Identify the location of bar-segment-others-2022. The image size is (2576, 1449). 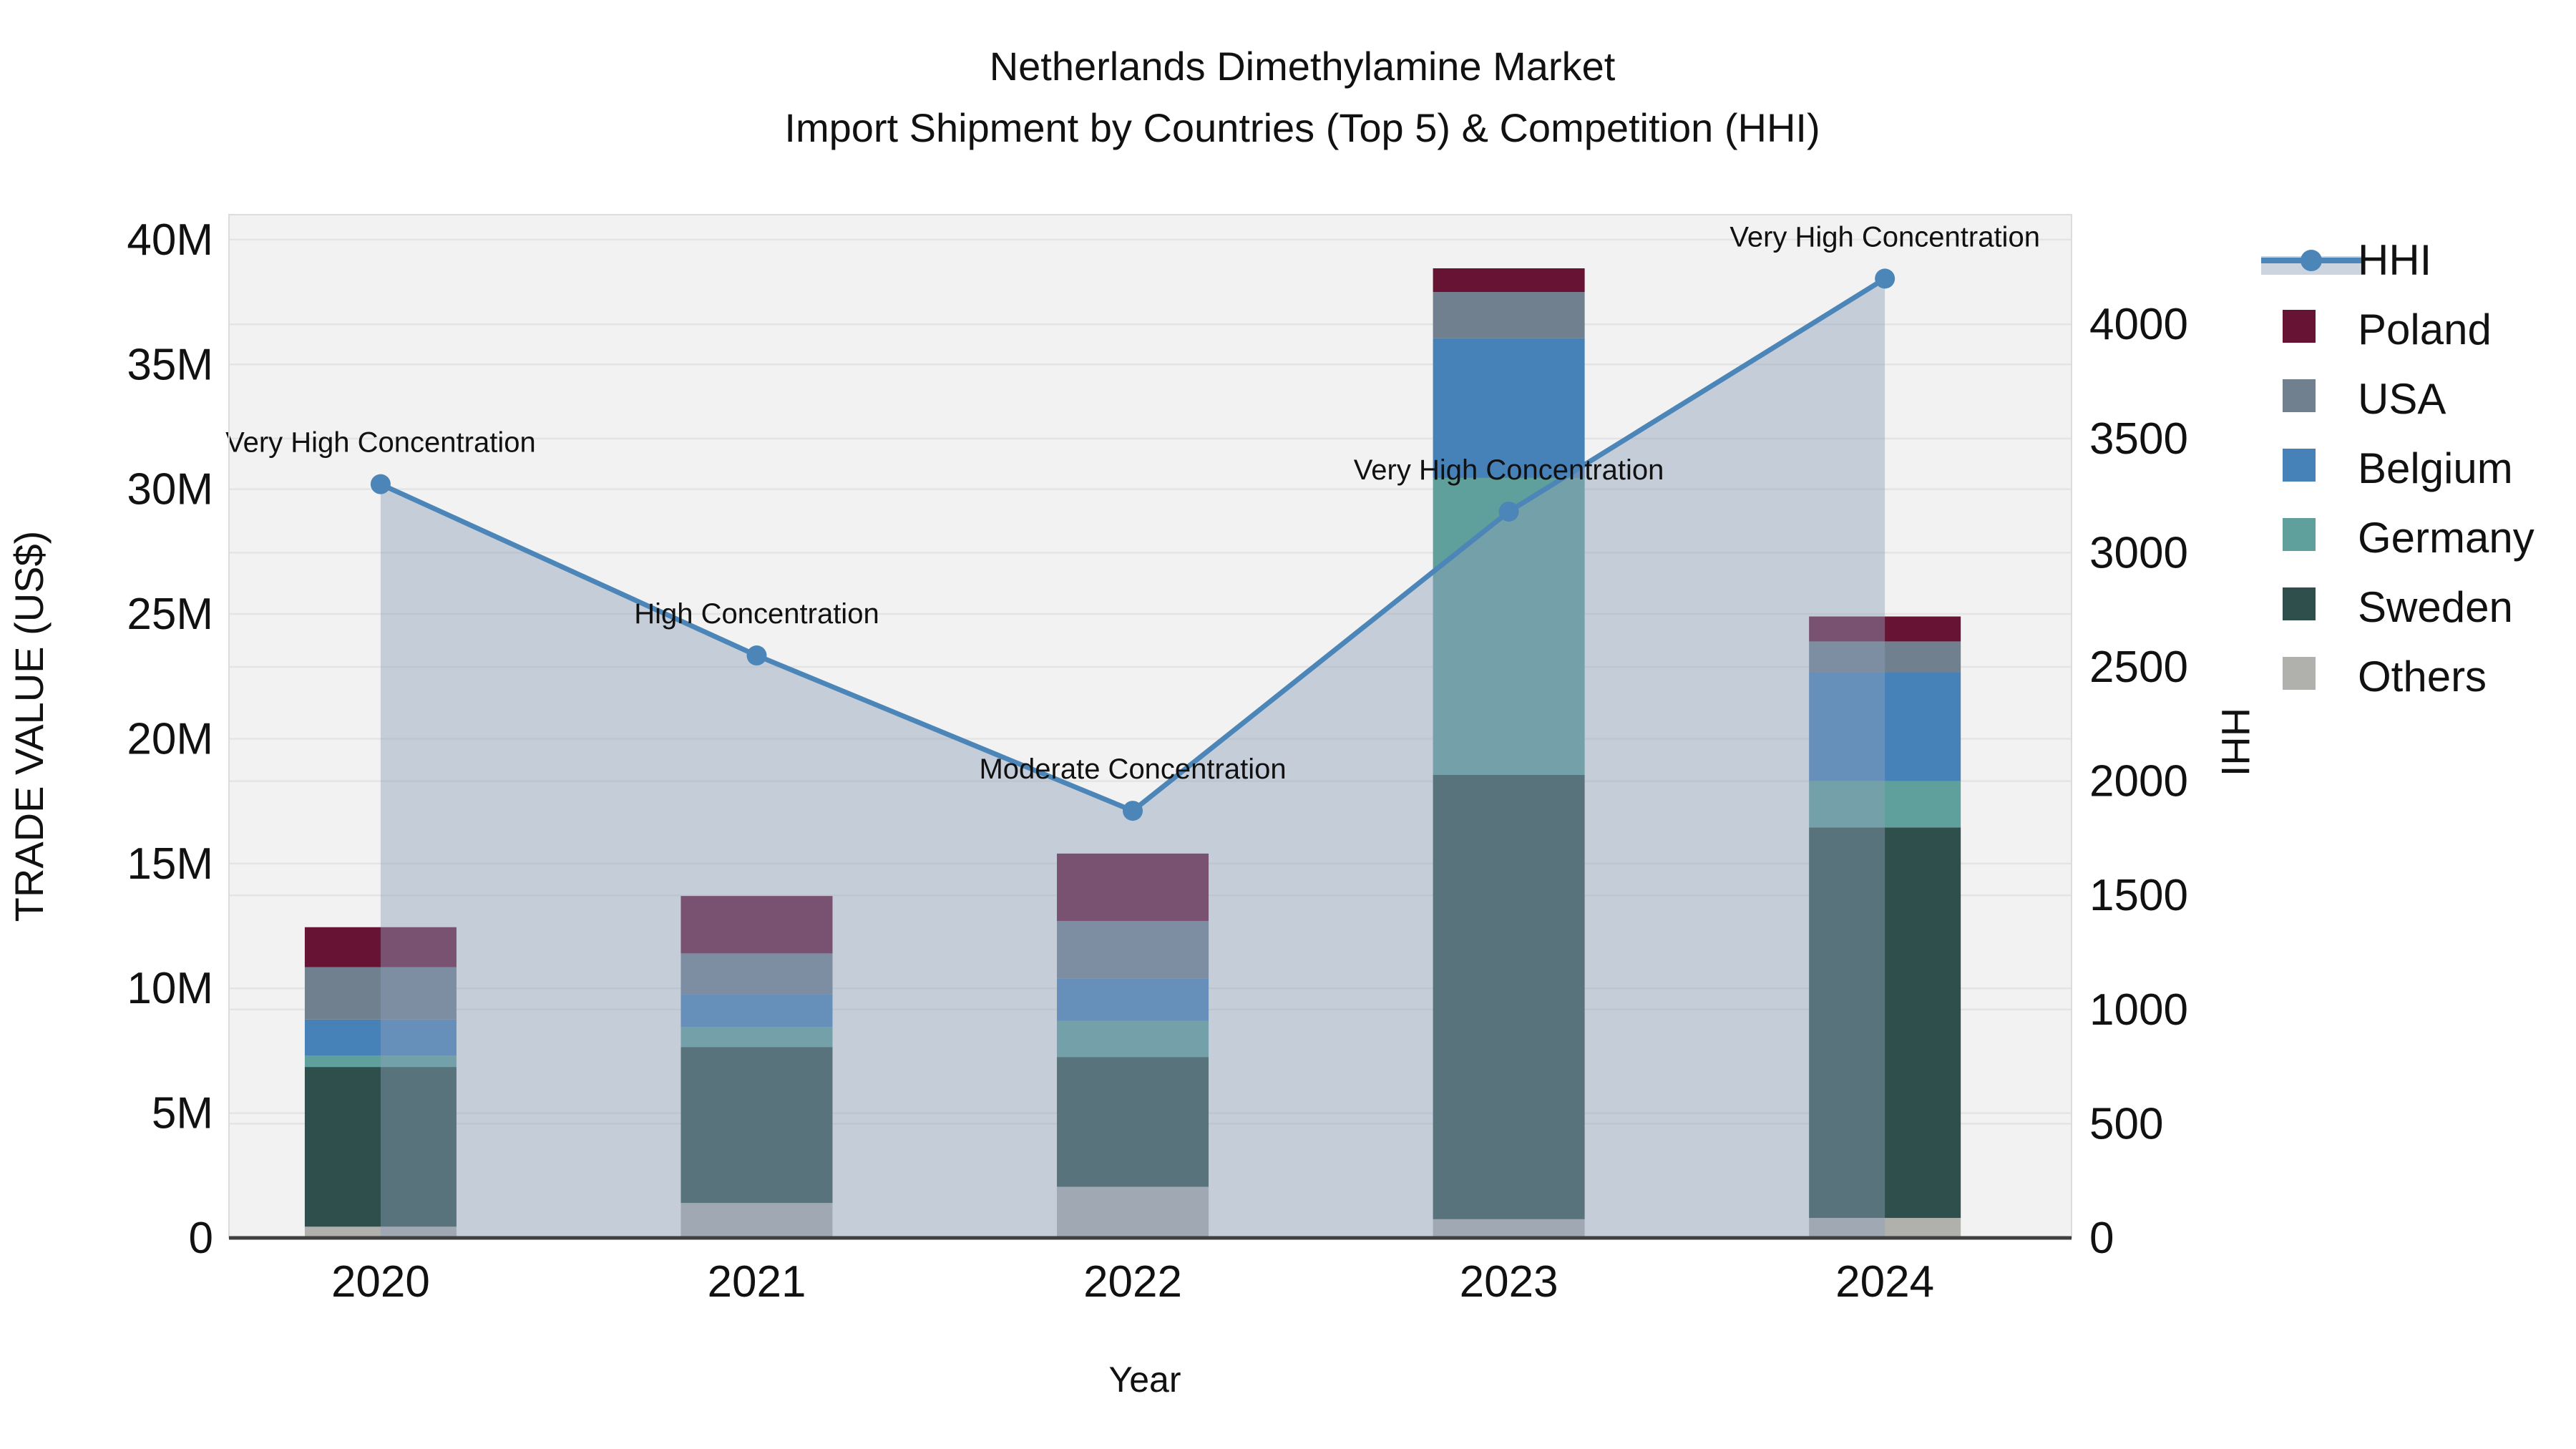
(1133, 1212).